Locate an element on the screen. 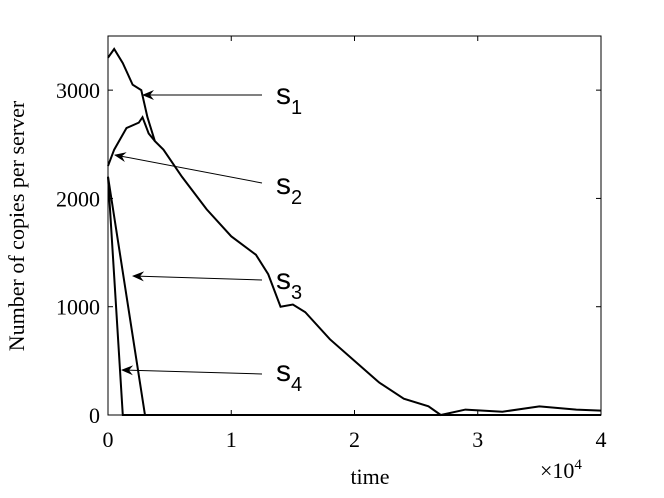 This screenshot has height=498, width=664. series-line is located at coordinates (131, 141).